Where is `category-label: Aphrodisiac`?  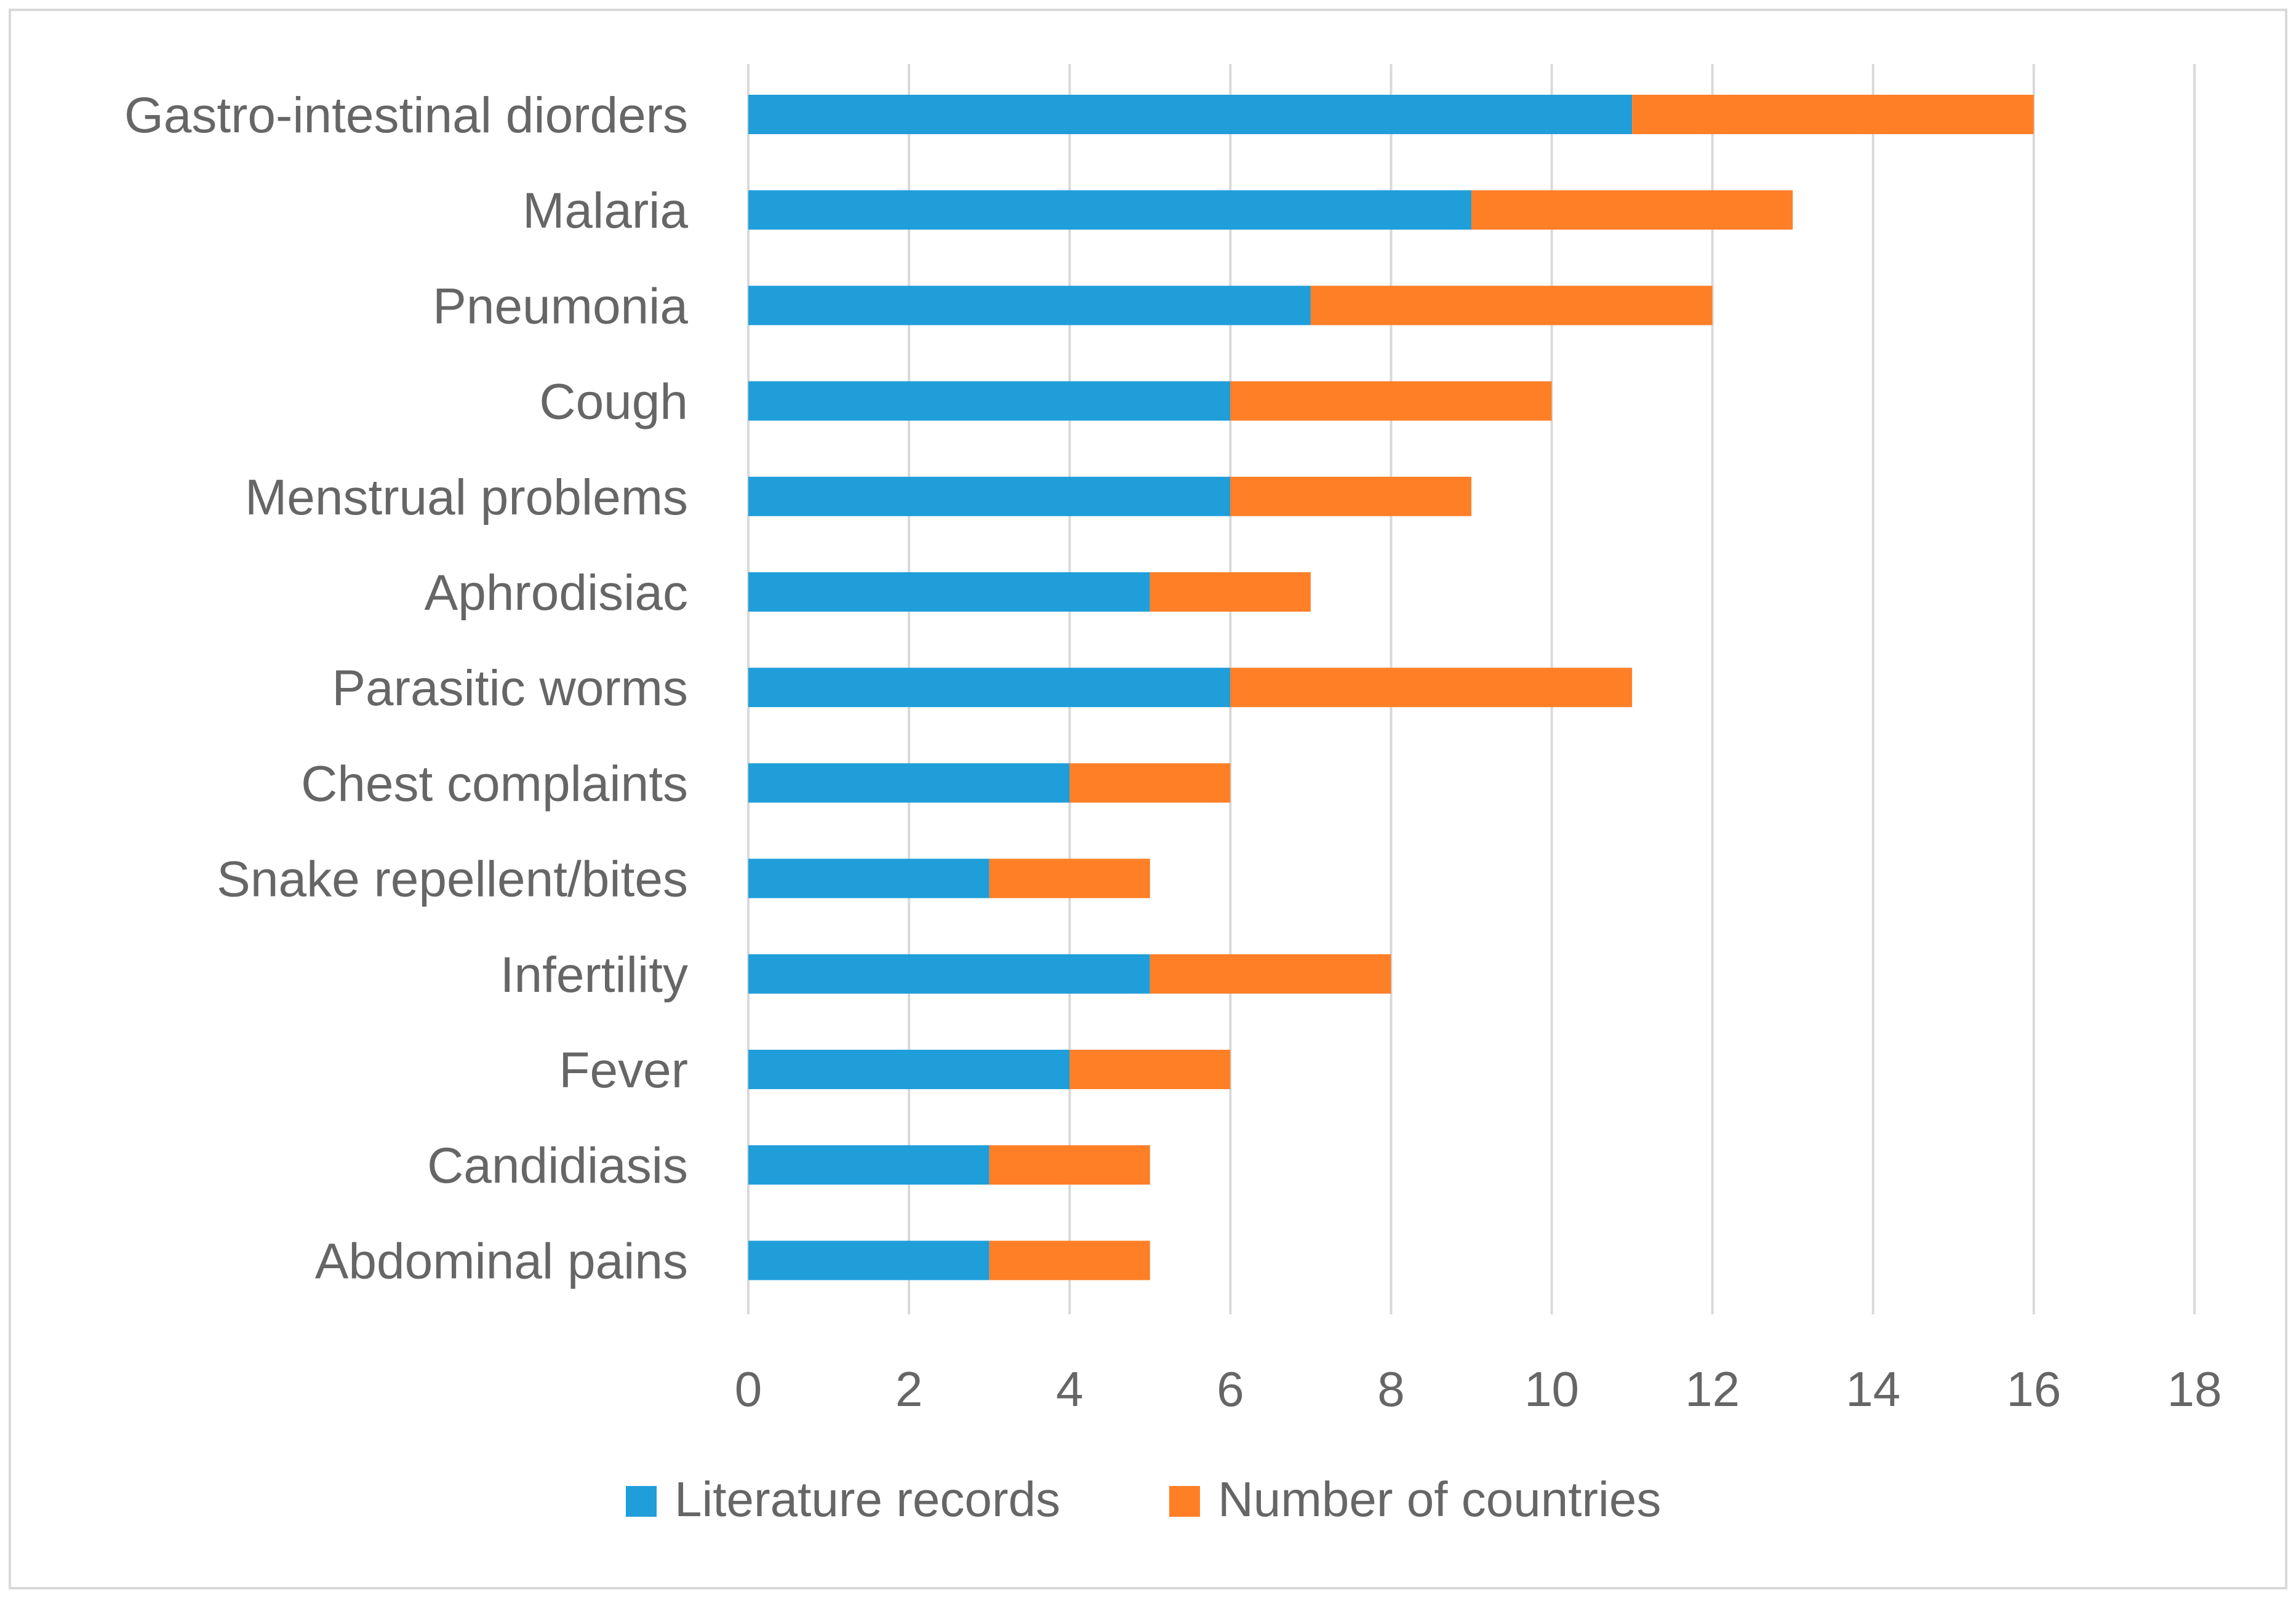
category-label: Aphrodisiac is located at coordinates (556, 593).